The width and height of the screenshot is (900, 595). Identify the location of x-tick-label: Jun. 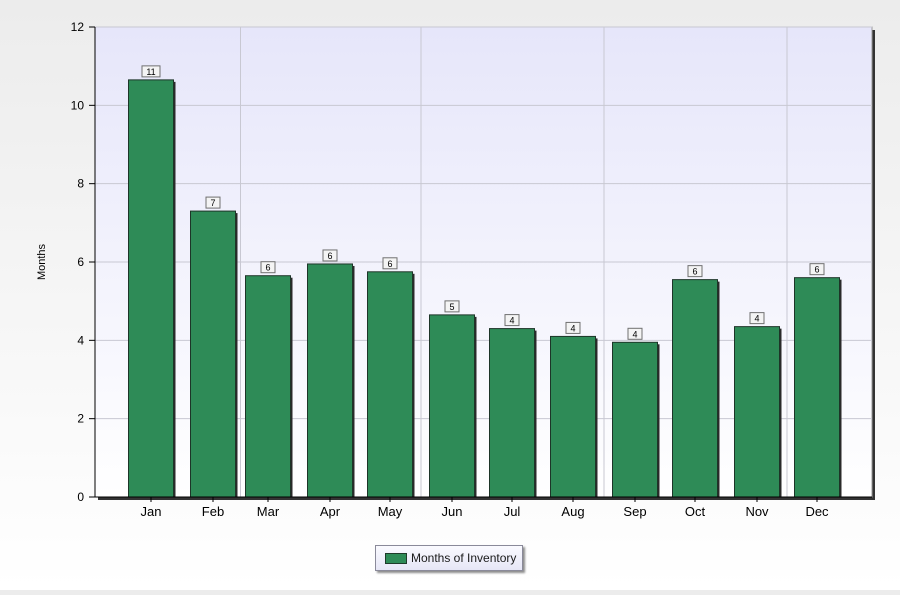
(452, 511).